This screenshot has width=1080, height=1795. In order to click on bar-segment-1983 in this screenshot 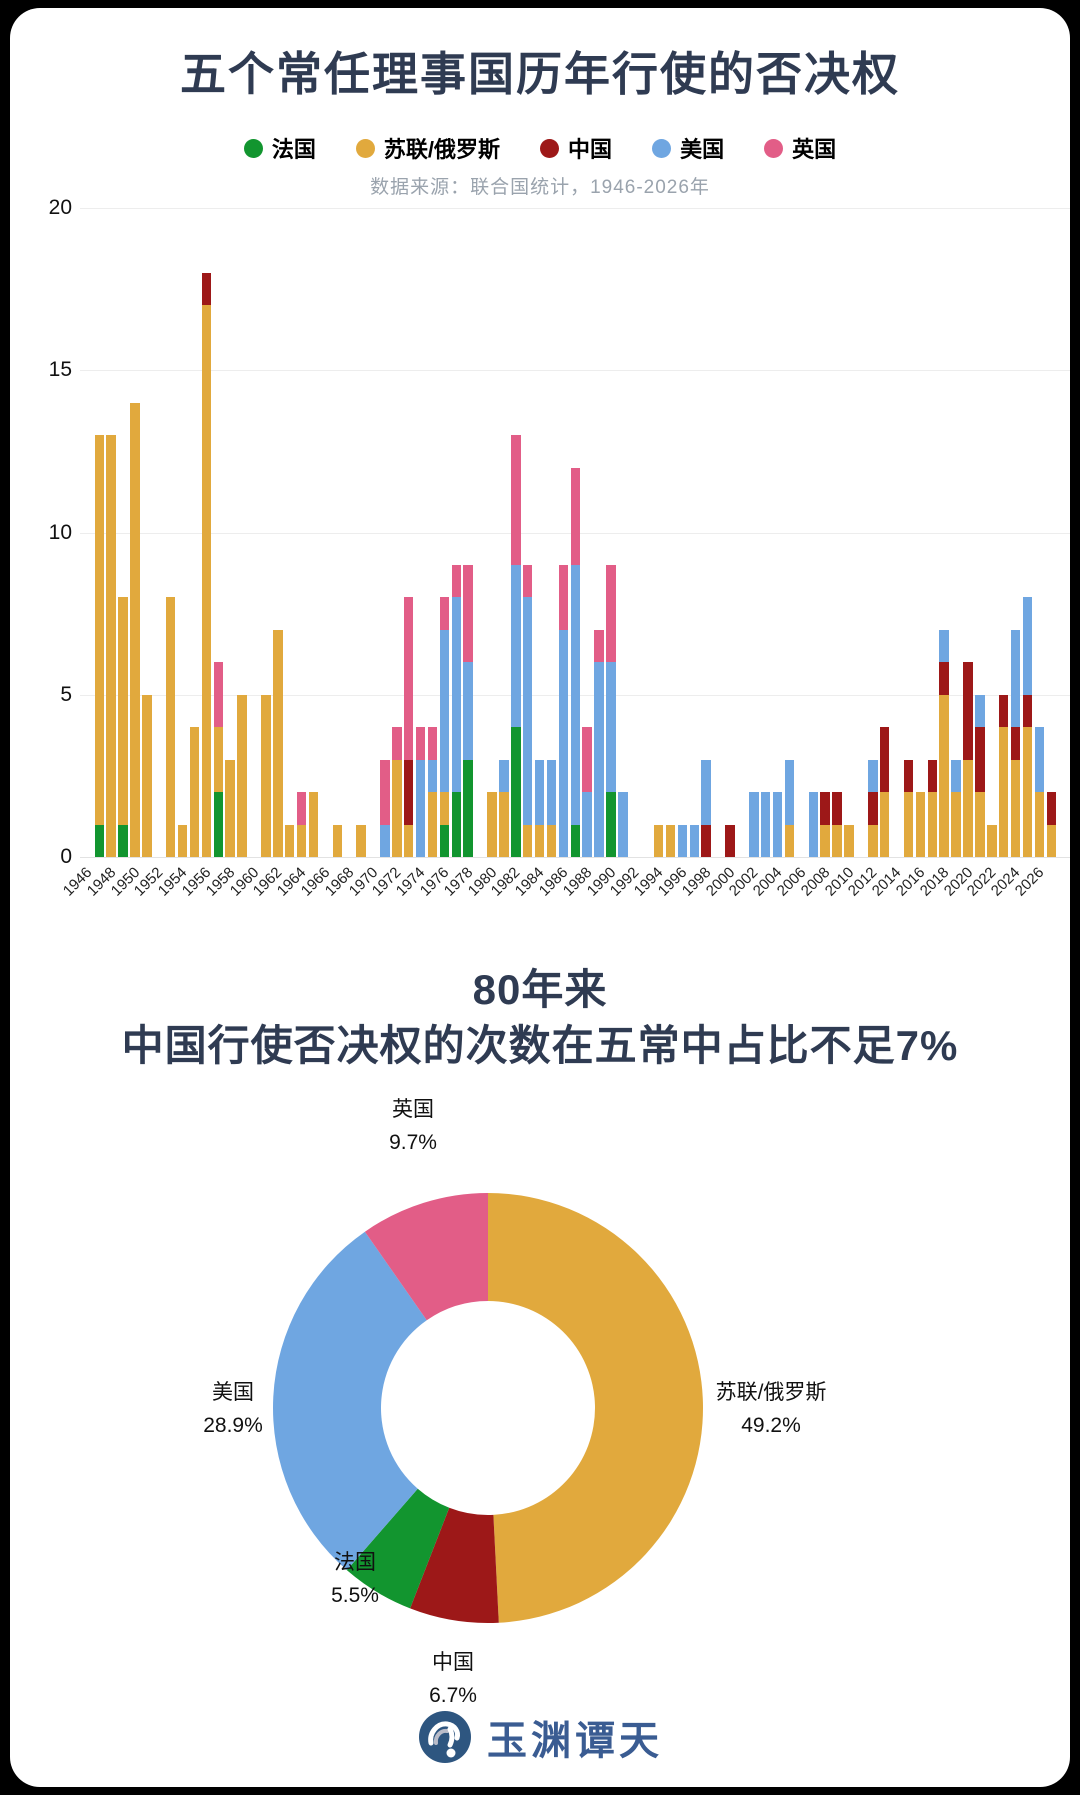, I will do `click(539, 840)`.